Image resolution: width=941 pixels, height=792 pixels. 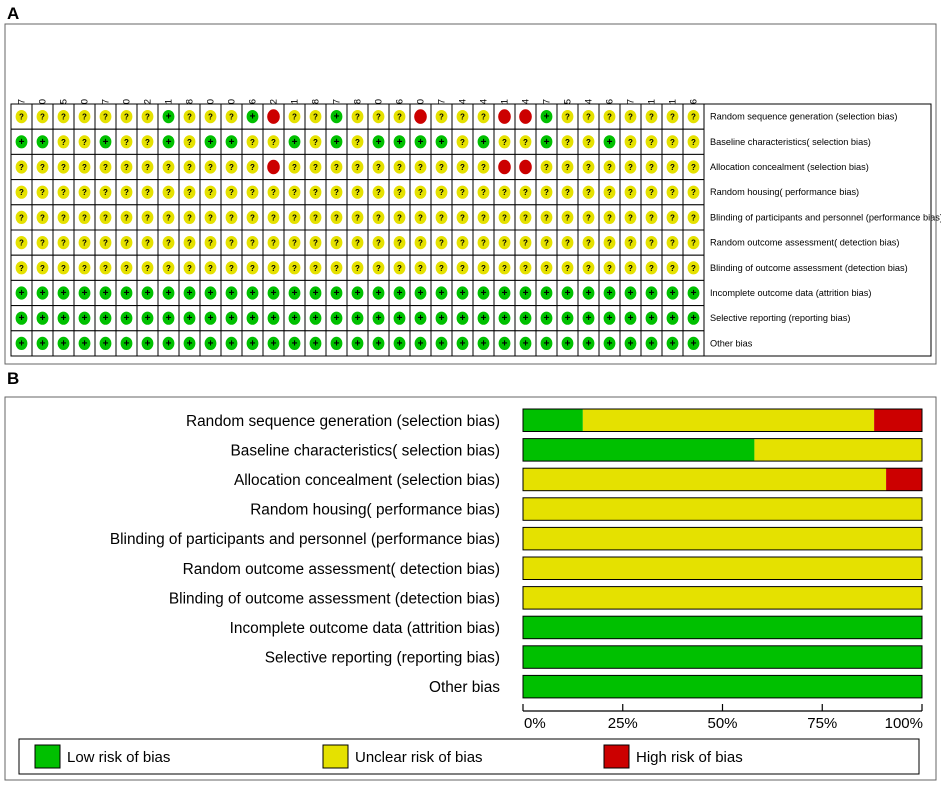 What do you see at coordinates (535, 723) in the screenshot?
I see `x-tick-label: 0%` at bounding box center [535, 723].